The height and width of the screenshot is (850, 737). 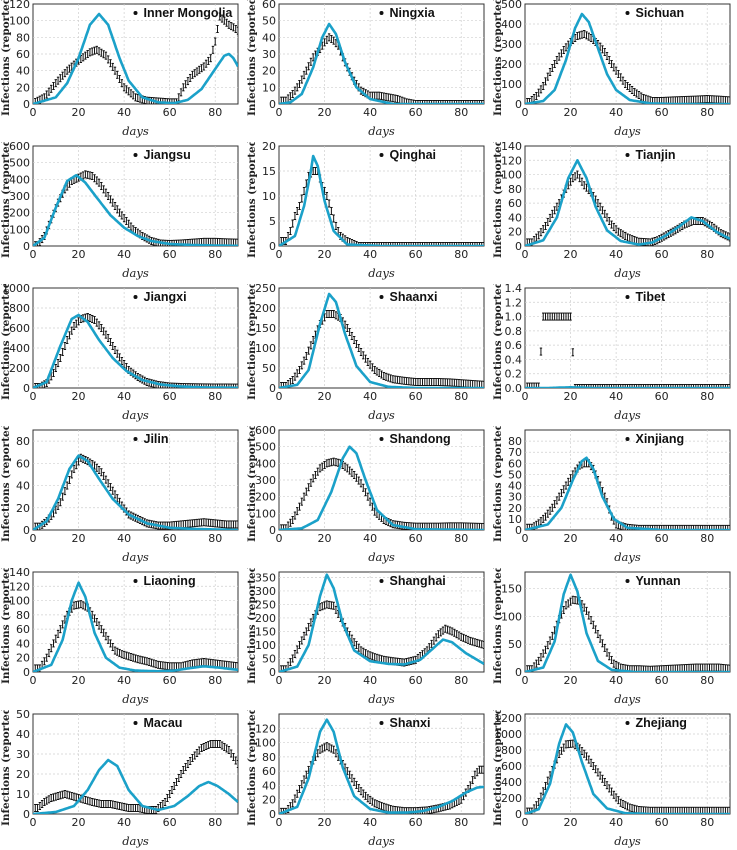 What do you see at coordinates (269, 171) in the screenshot?
I see `y-tick-label: 15` at bounding box center [269, 171].